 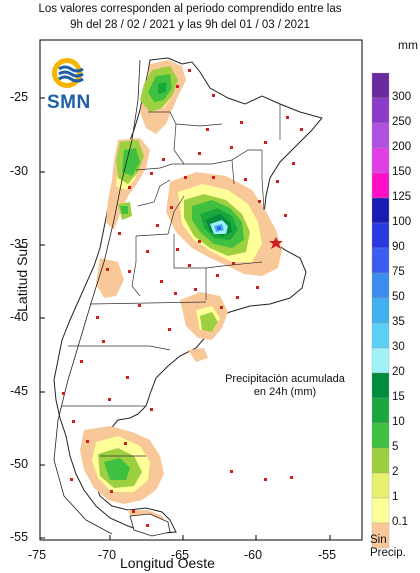 What do you see at coordinates (19, 317) in the screenshot?
I see `y-tick-label: -40` at bounding box center [19, 317].